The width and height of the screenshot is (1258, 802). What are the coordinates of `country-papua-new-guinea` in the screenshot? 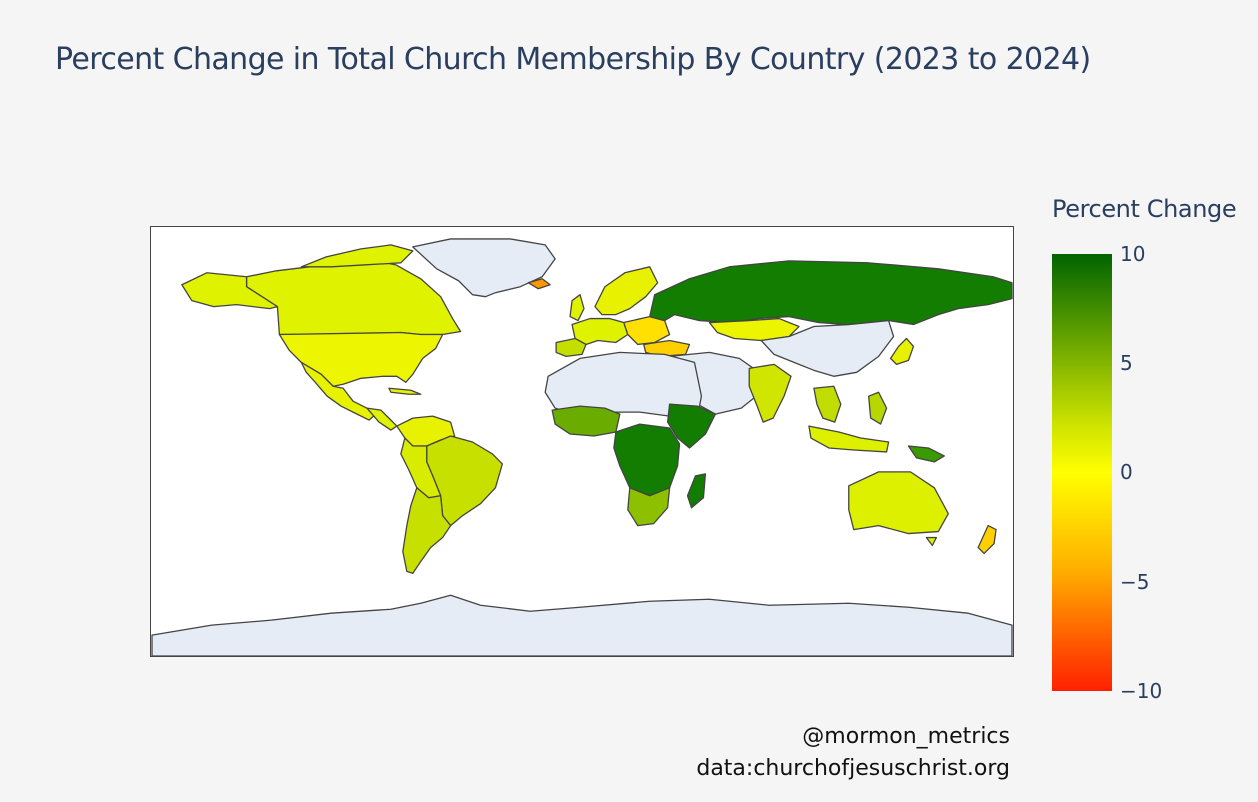 It's located at (926, 454).